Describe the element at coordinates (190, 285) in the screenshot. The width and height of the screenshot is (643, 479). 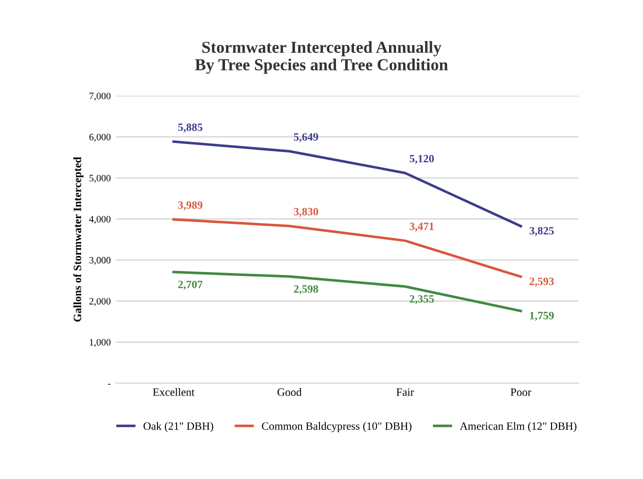
I see `data-label: 2,707` at that location.